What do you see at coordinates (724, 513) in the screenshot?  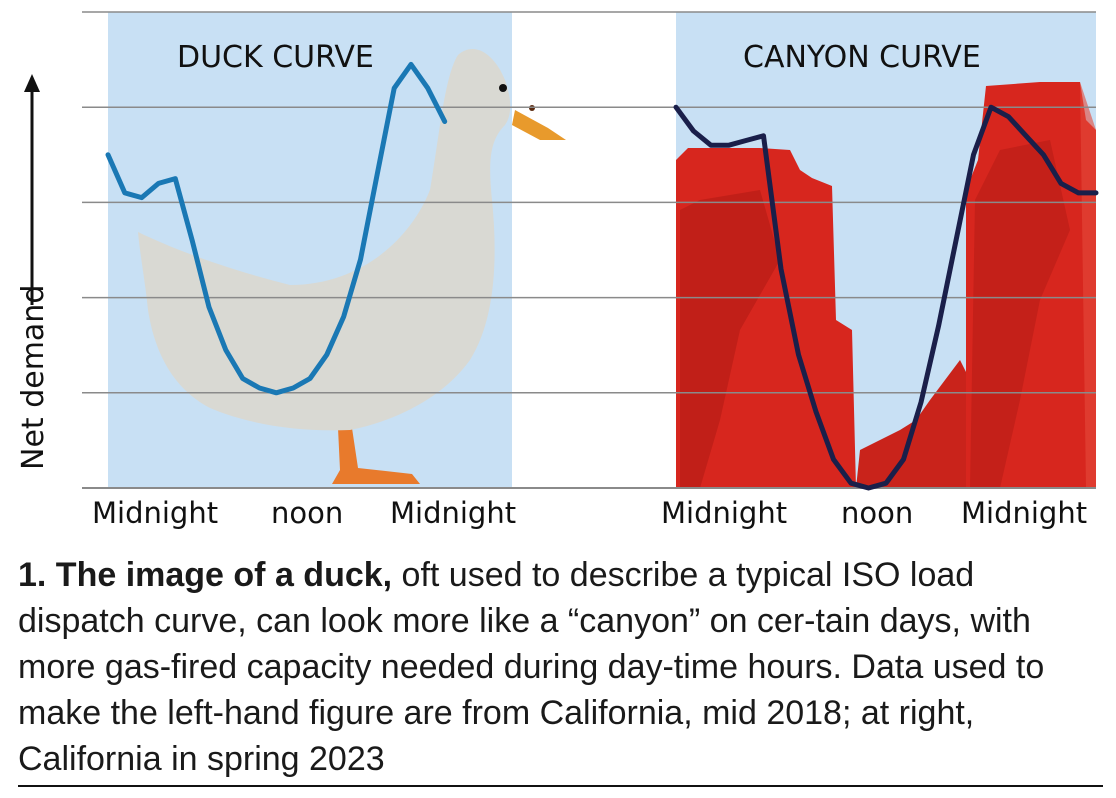 I see `canyon-x-tick-midnight-start: Midnight` at bounding box center [724, 513].